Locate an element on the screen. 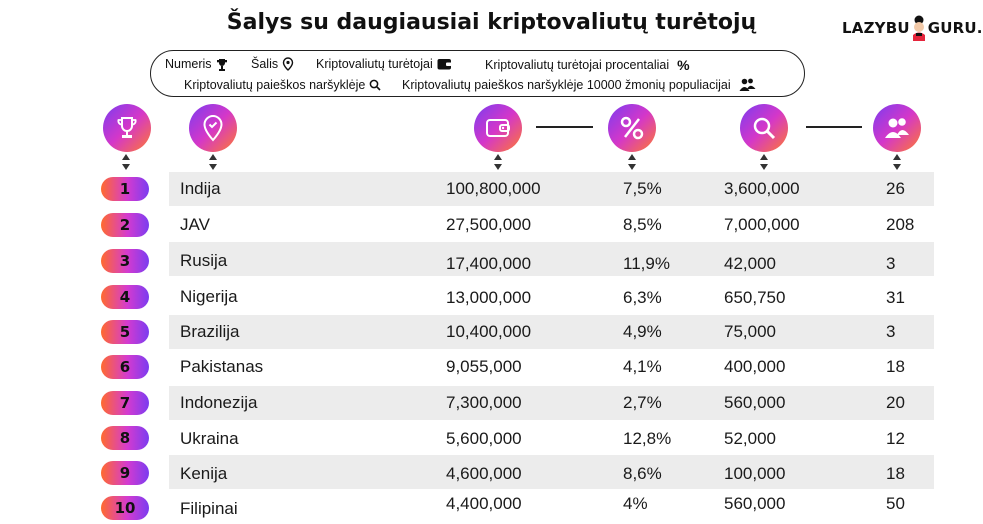 This screenshot has height=524, width=983. country-cell: Brazilija is located at coordinates (210, 331).